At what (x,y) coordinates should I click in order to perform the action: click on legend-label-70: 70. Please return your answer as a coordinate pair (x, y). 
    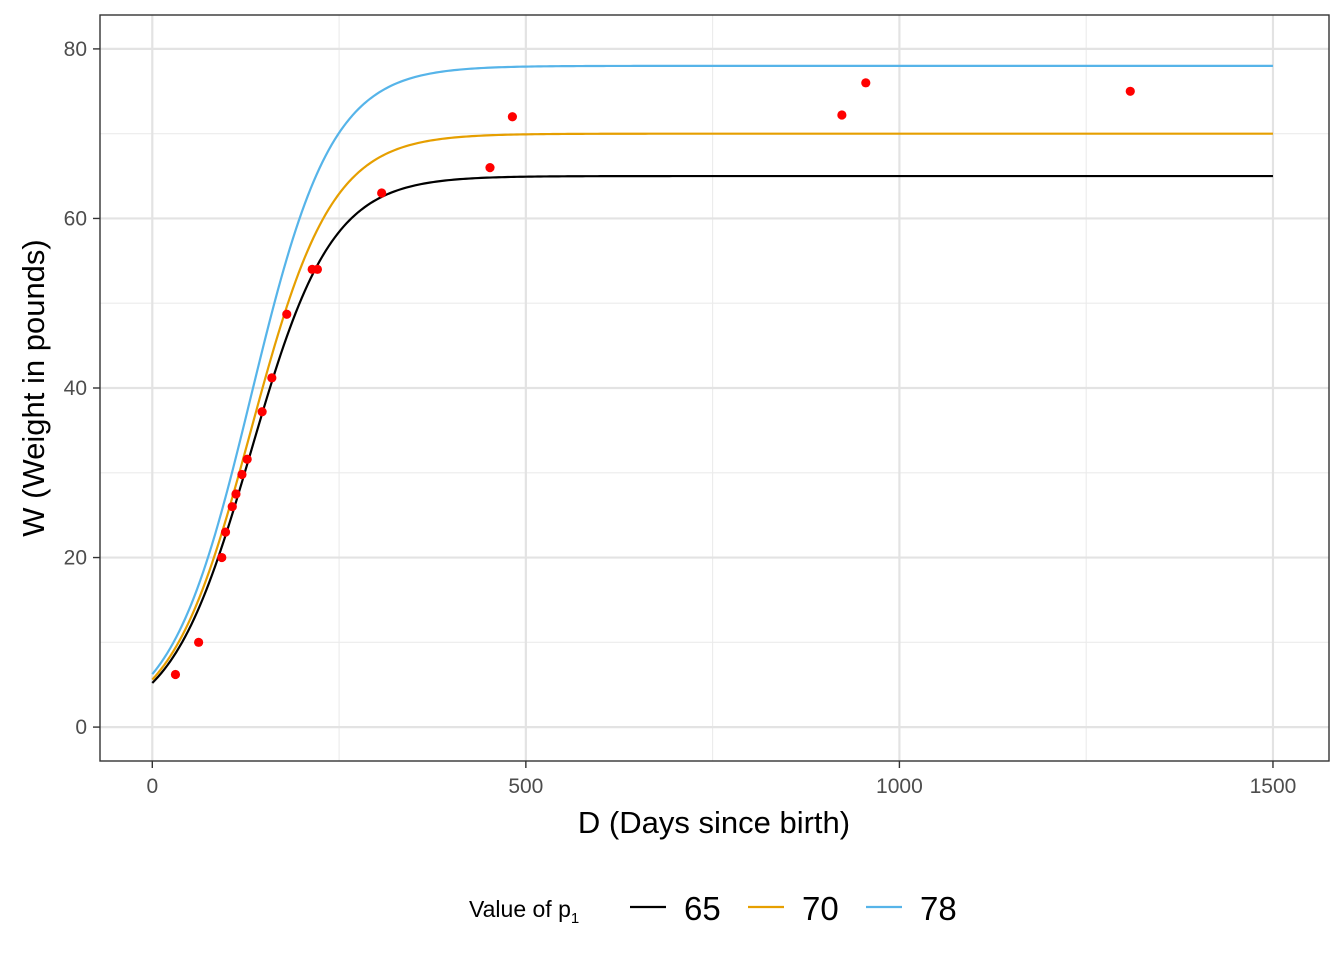
    Looking at the image, I should click on (820, 908).